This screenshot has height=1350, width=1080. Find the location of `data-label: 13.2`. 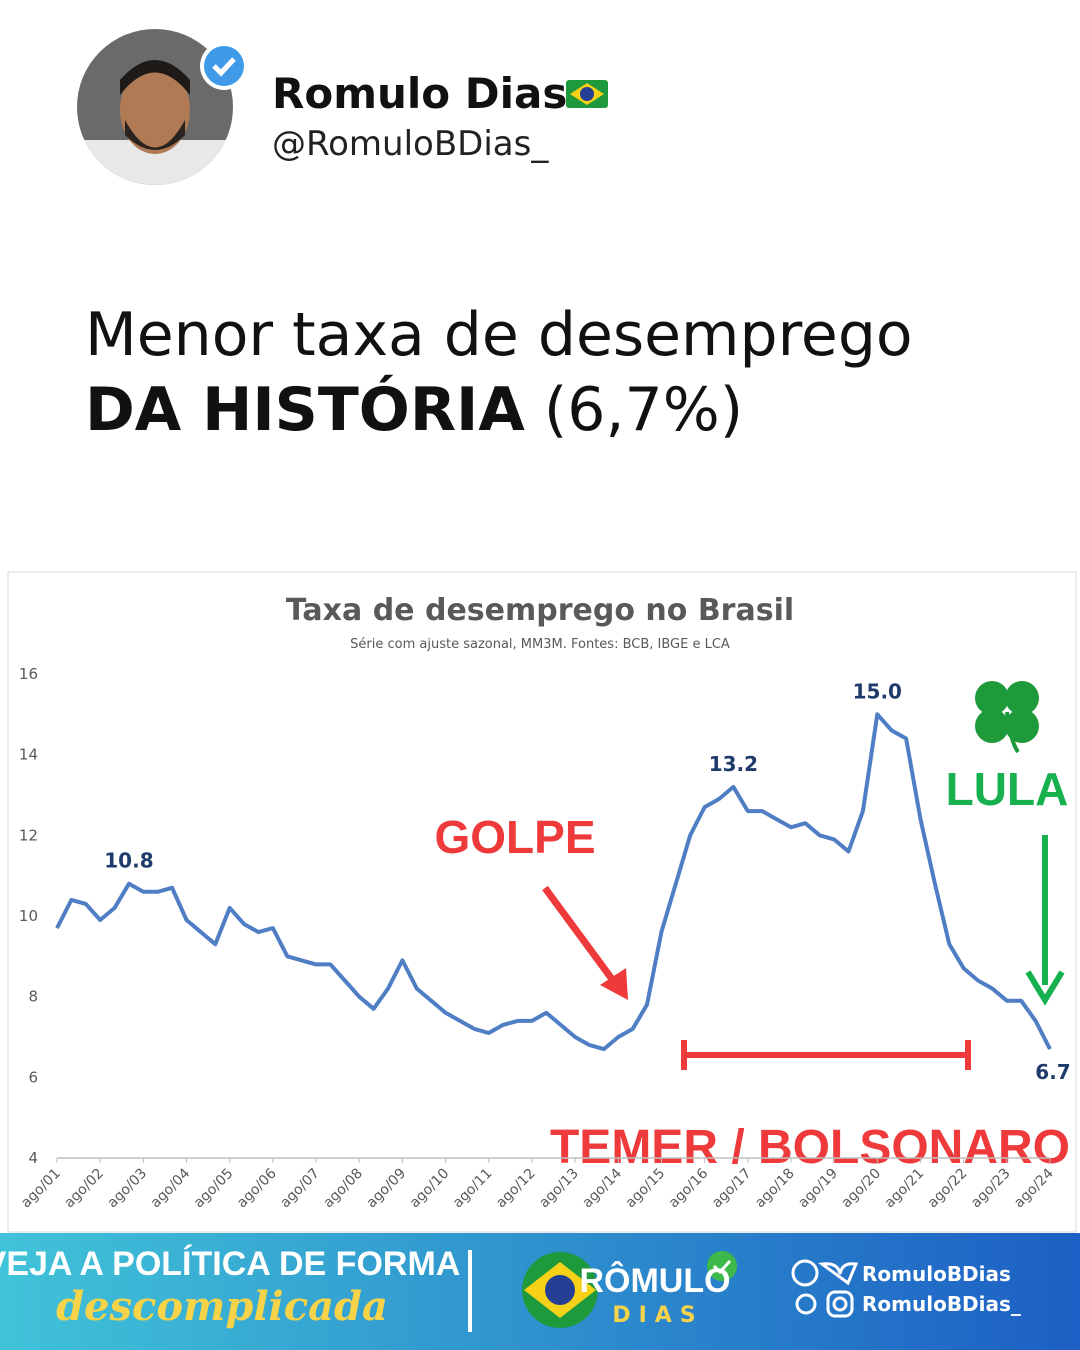

data-label: 13.2 is located at coordinates (733, 764).